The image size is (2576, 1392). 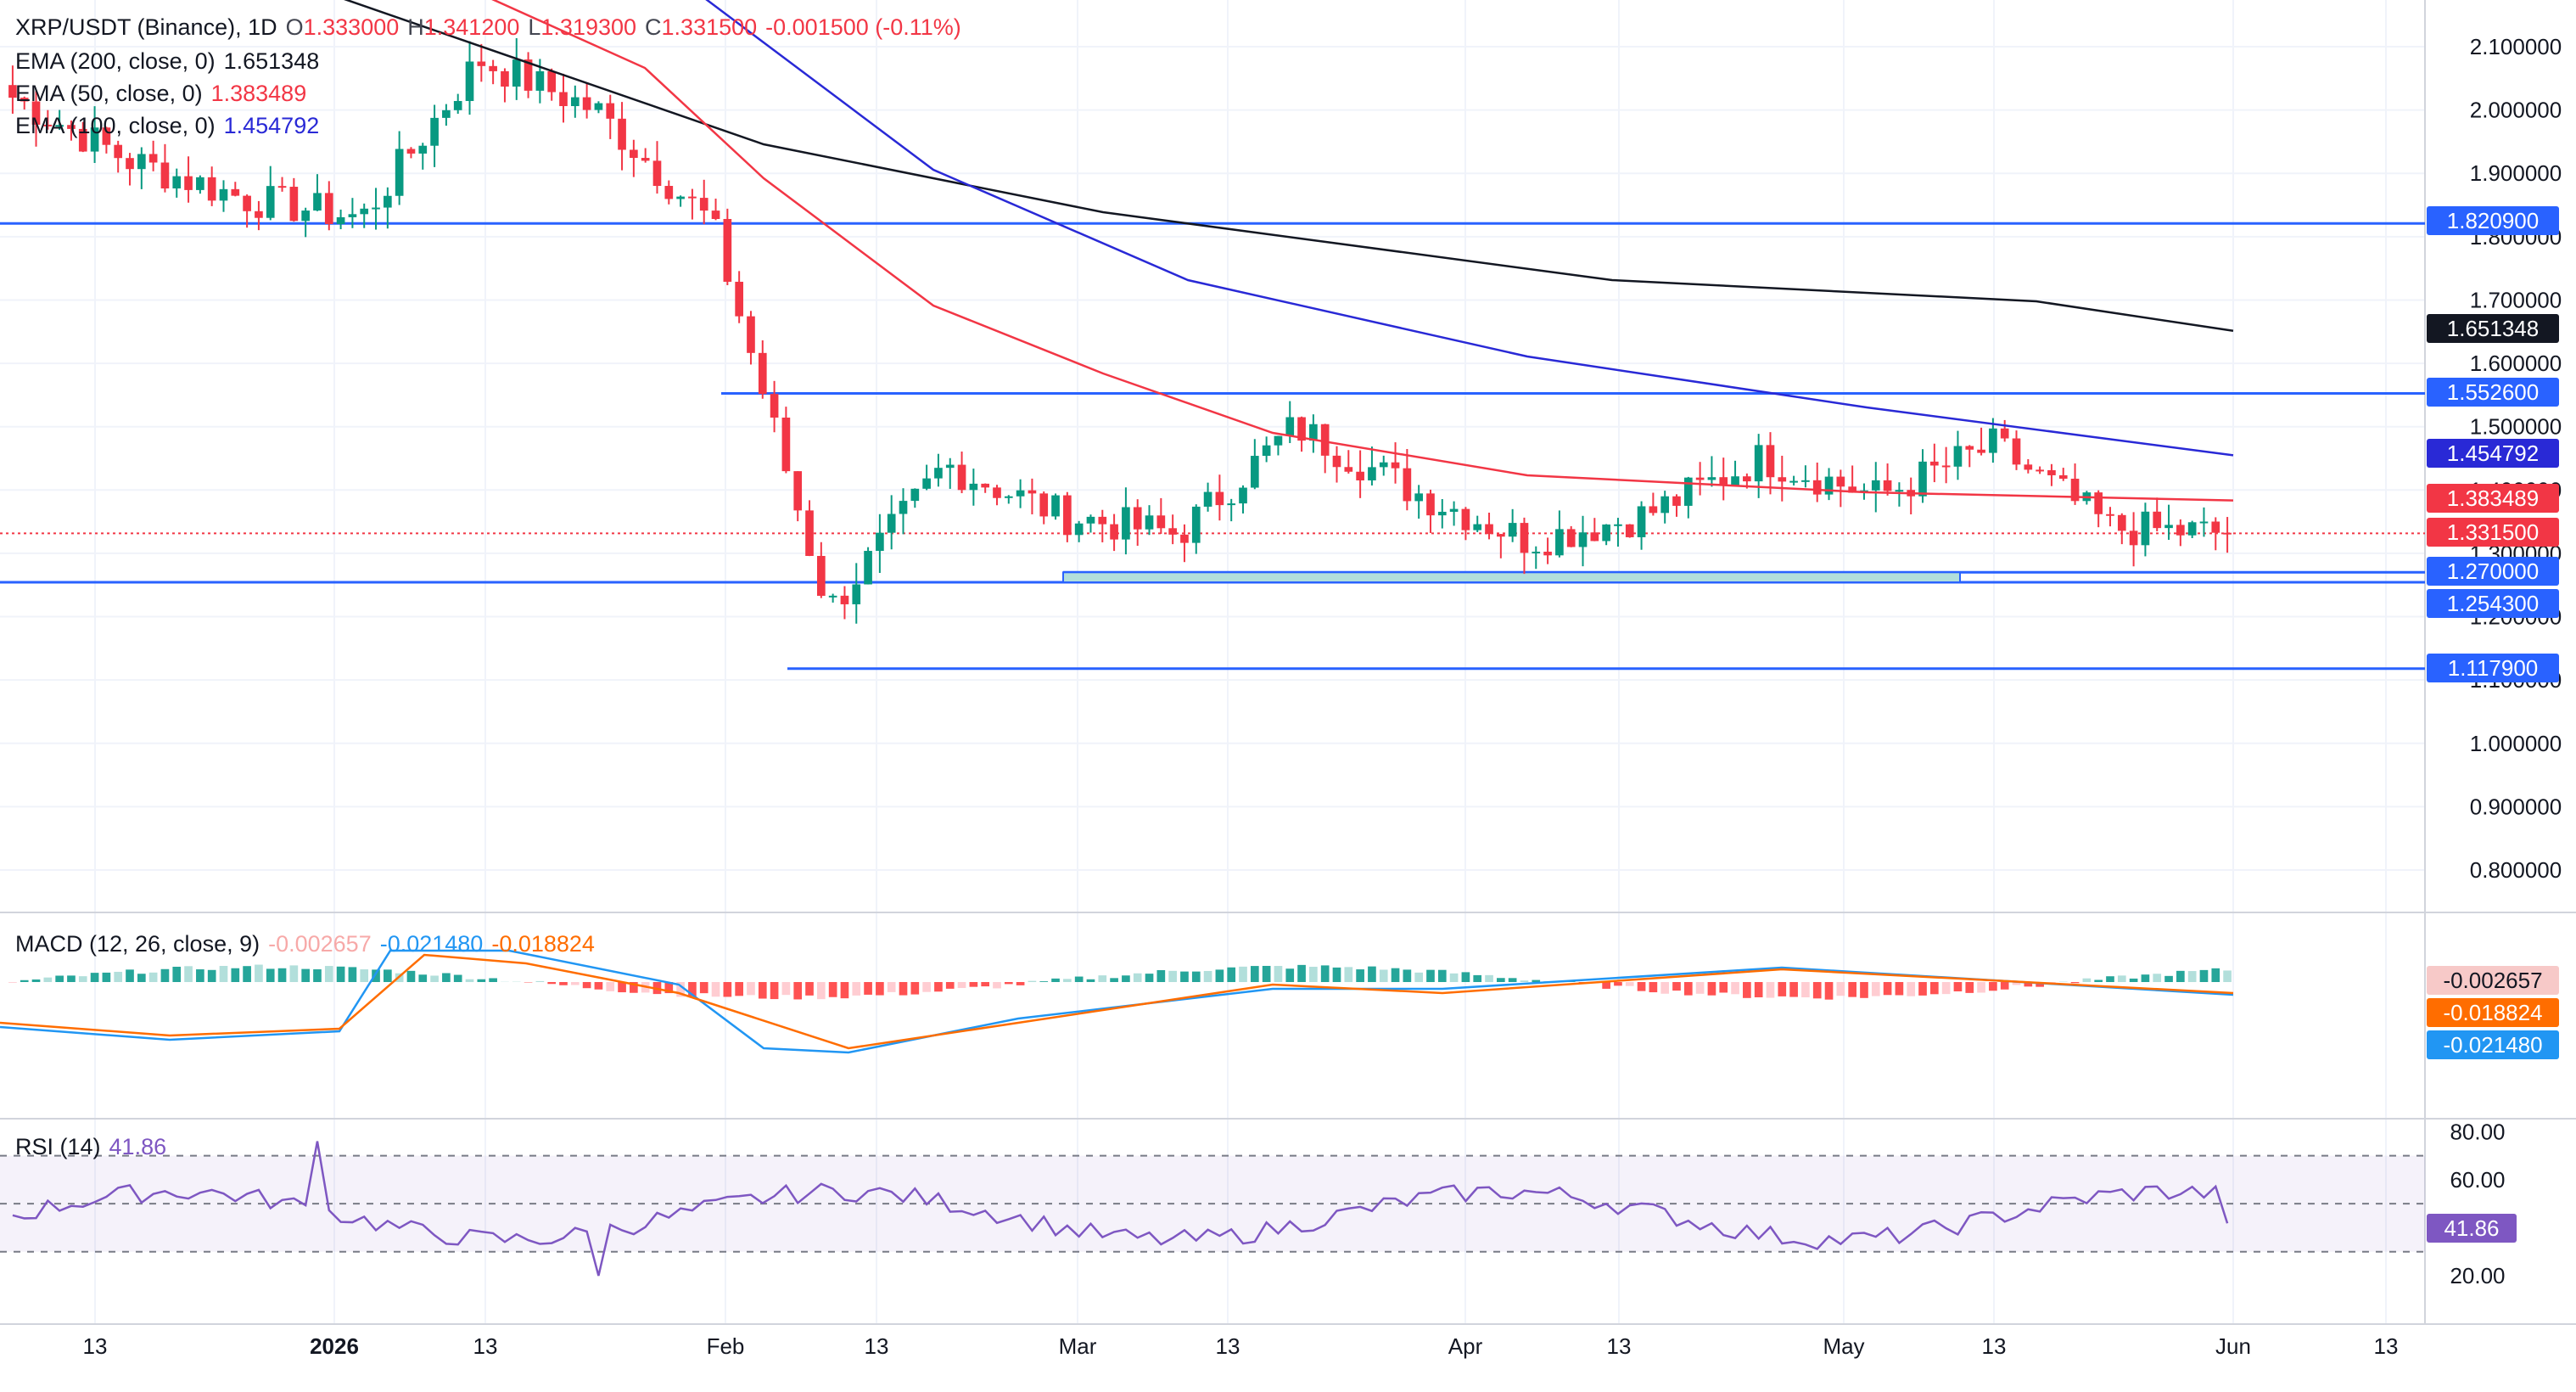 I want to click on time-axis-label: Mar, so click(x=1078, y=1346).